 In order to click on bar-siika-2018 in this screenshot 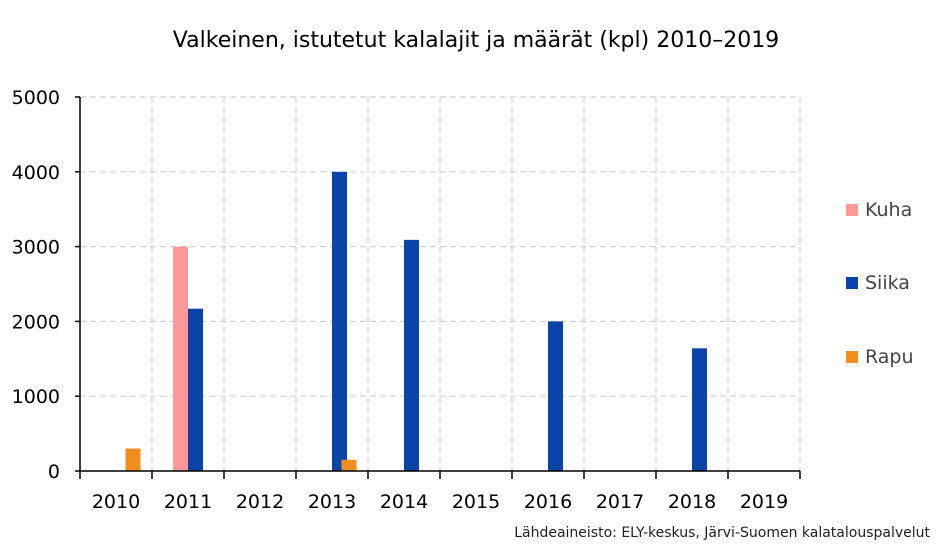, I will do `click(699, 409)`.